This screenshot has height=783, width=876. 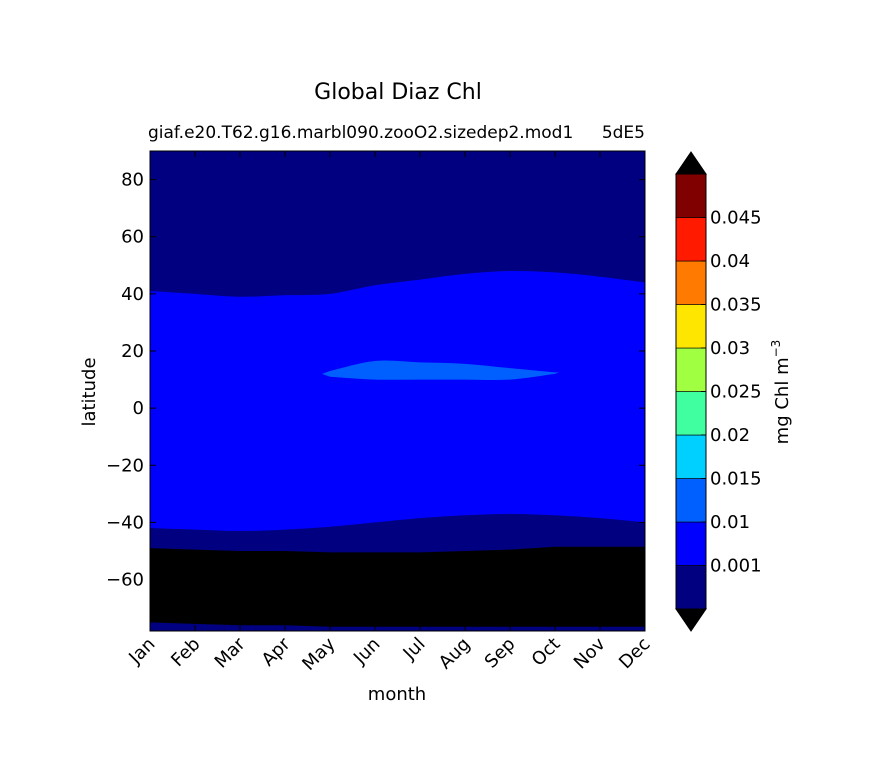 I want to click on colorbar-tick-label: 0.045, so click(x=736, y=218).